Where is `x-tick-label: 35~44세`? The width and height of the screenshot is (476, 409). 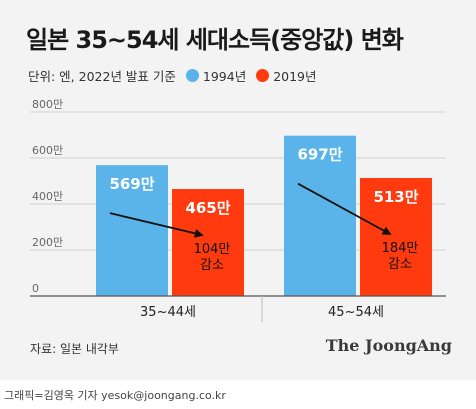 x-tick-label: 35~44세 is located at coordinates (168, 312).